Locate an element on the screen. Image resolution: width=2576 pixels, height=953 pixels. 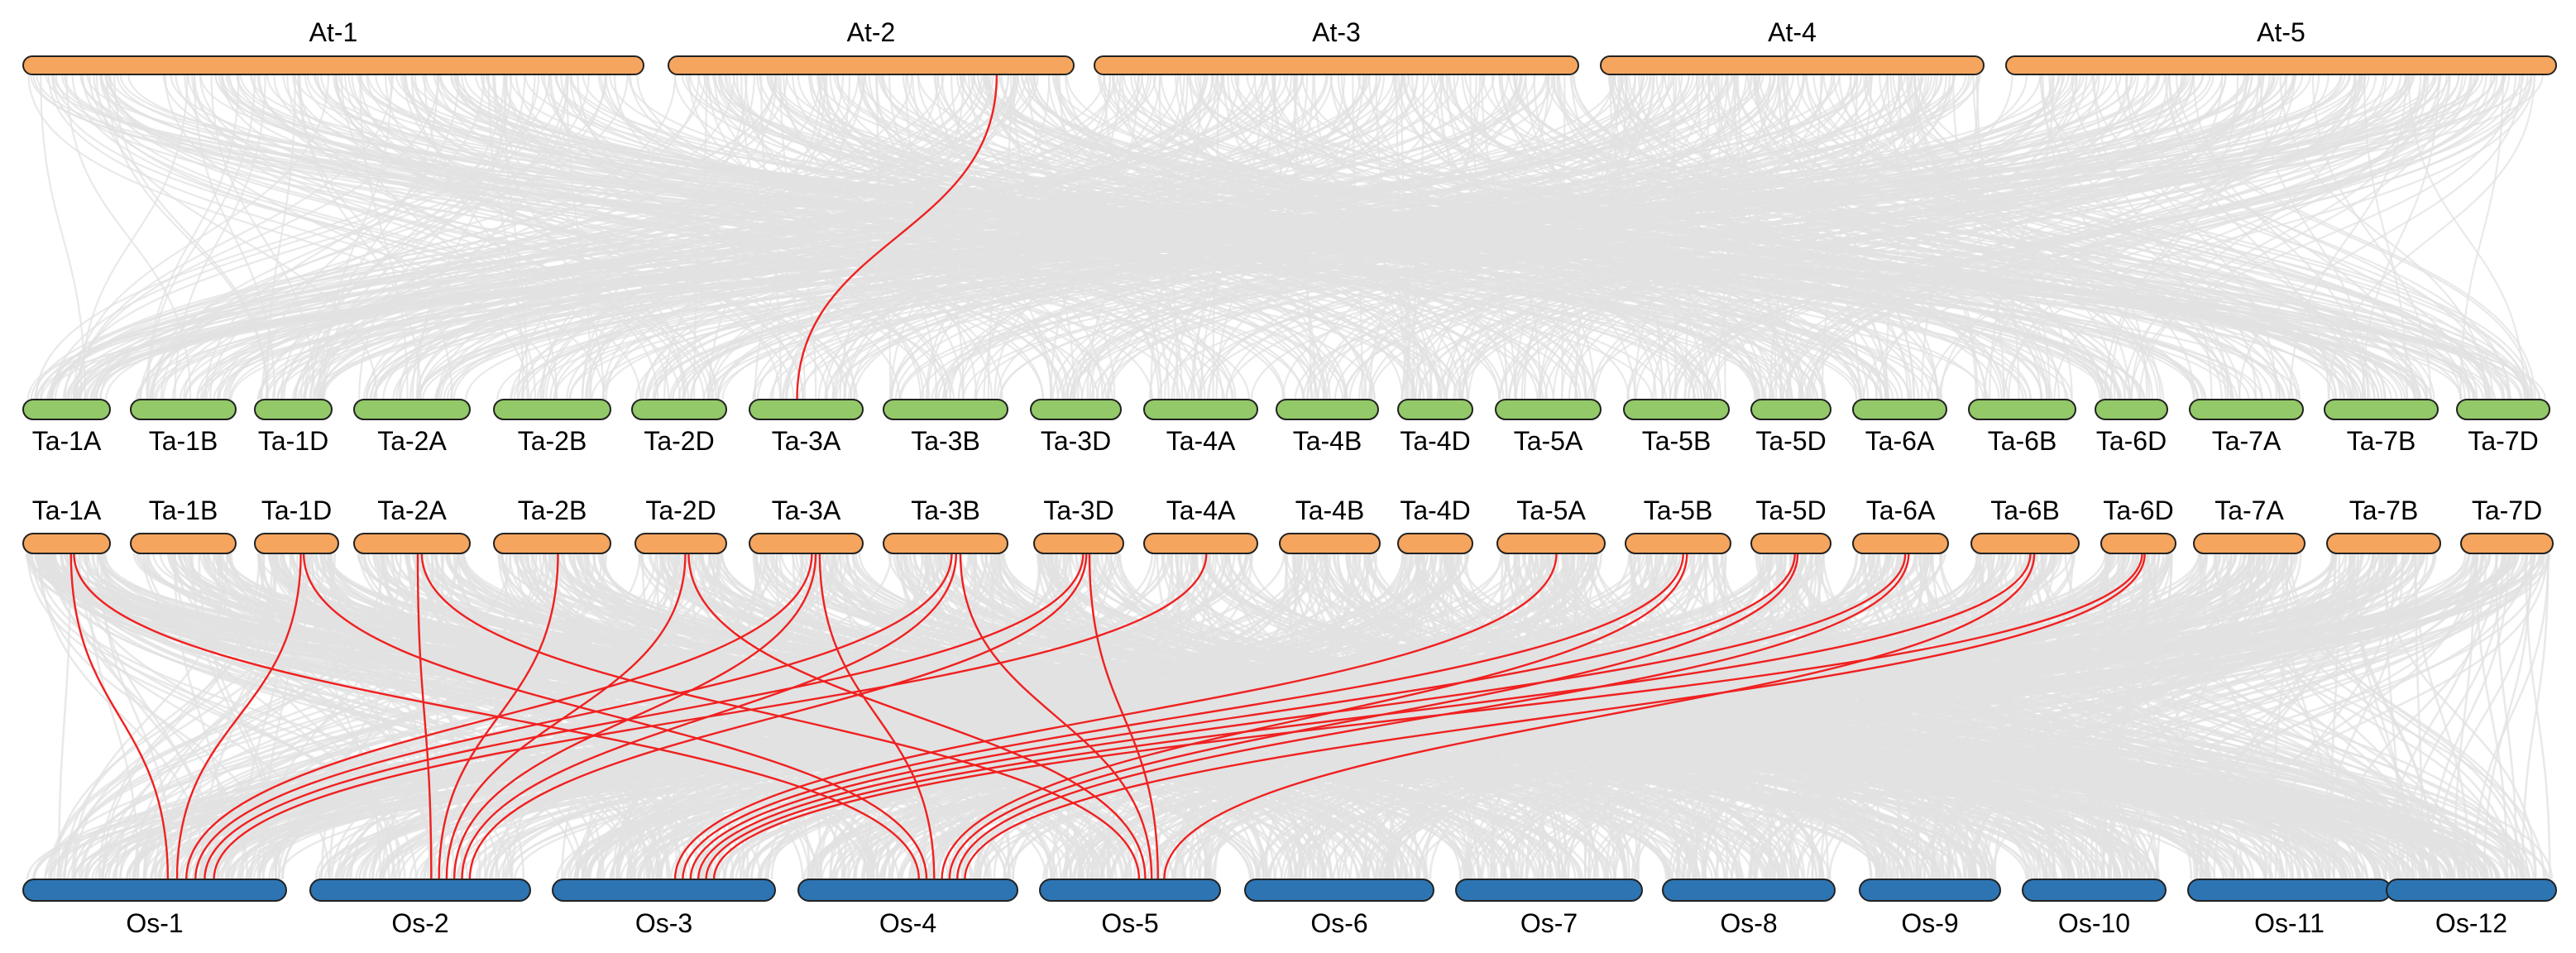
highlight-links-at-ta is located at coordinates (897, 237).